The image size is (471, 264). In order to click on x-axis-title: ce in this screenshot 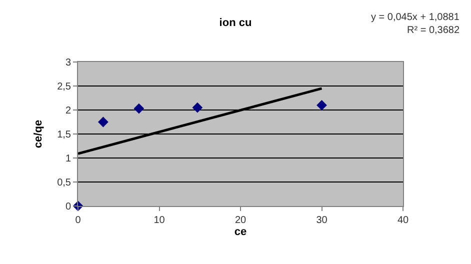, I will do `click(240, 232)`.